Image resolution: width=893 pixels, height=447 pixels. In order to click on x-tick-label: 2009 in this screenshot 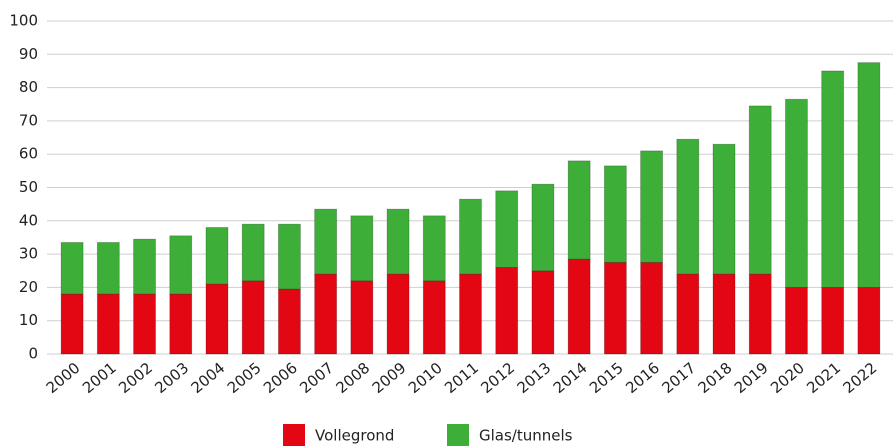, I will do `click(389, 378)`.